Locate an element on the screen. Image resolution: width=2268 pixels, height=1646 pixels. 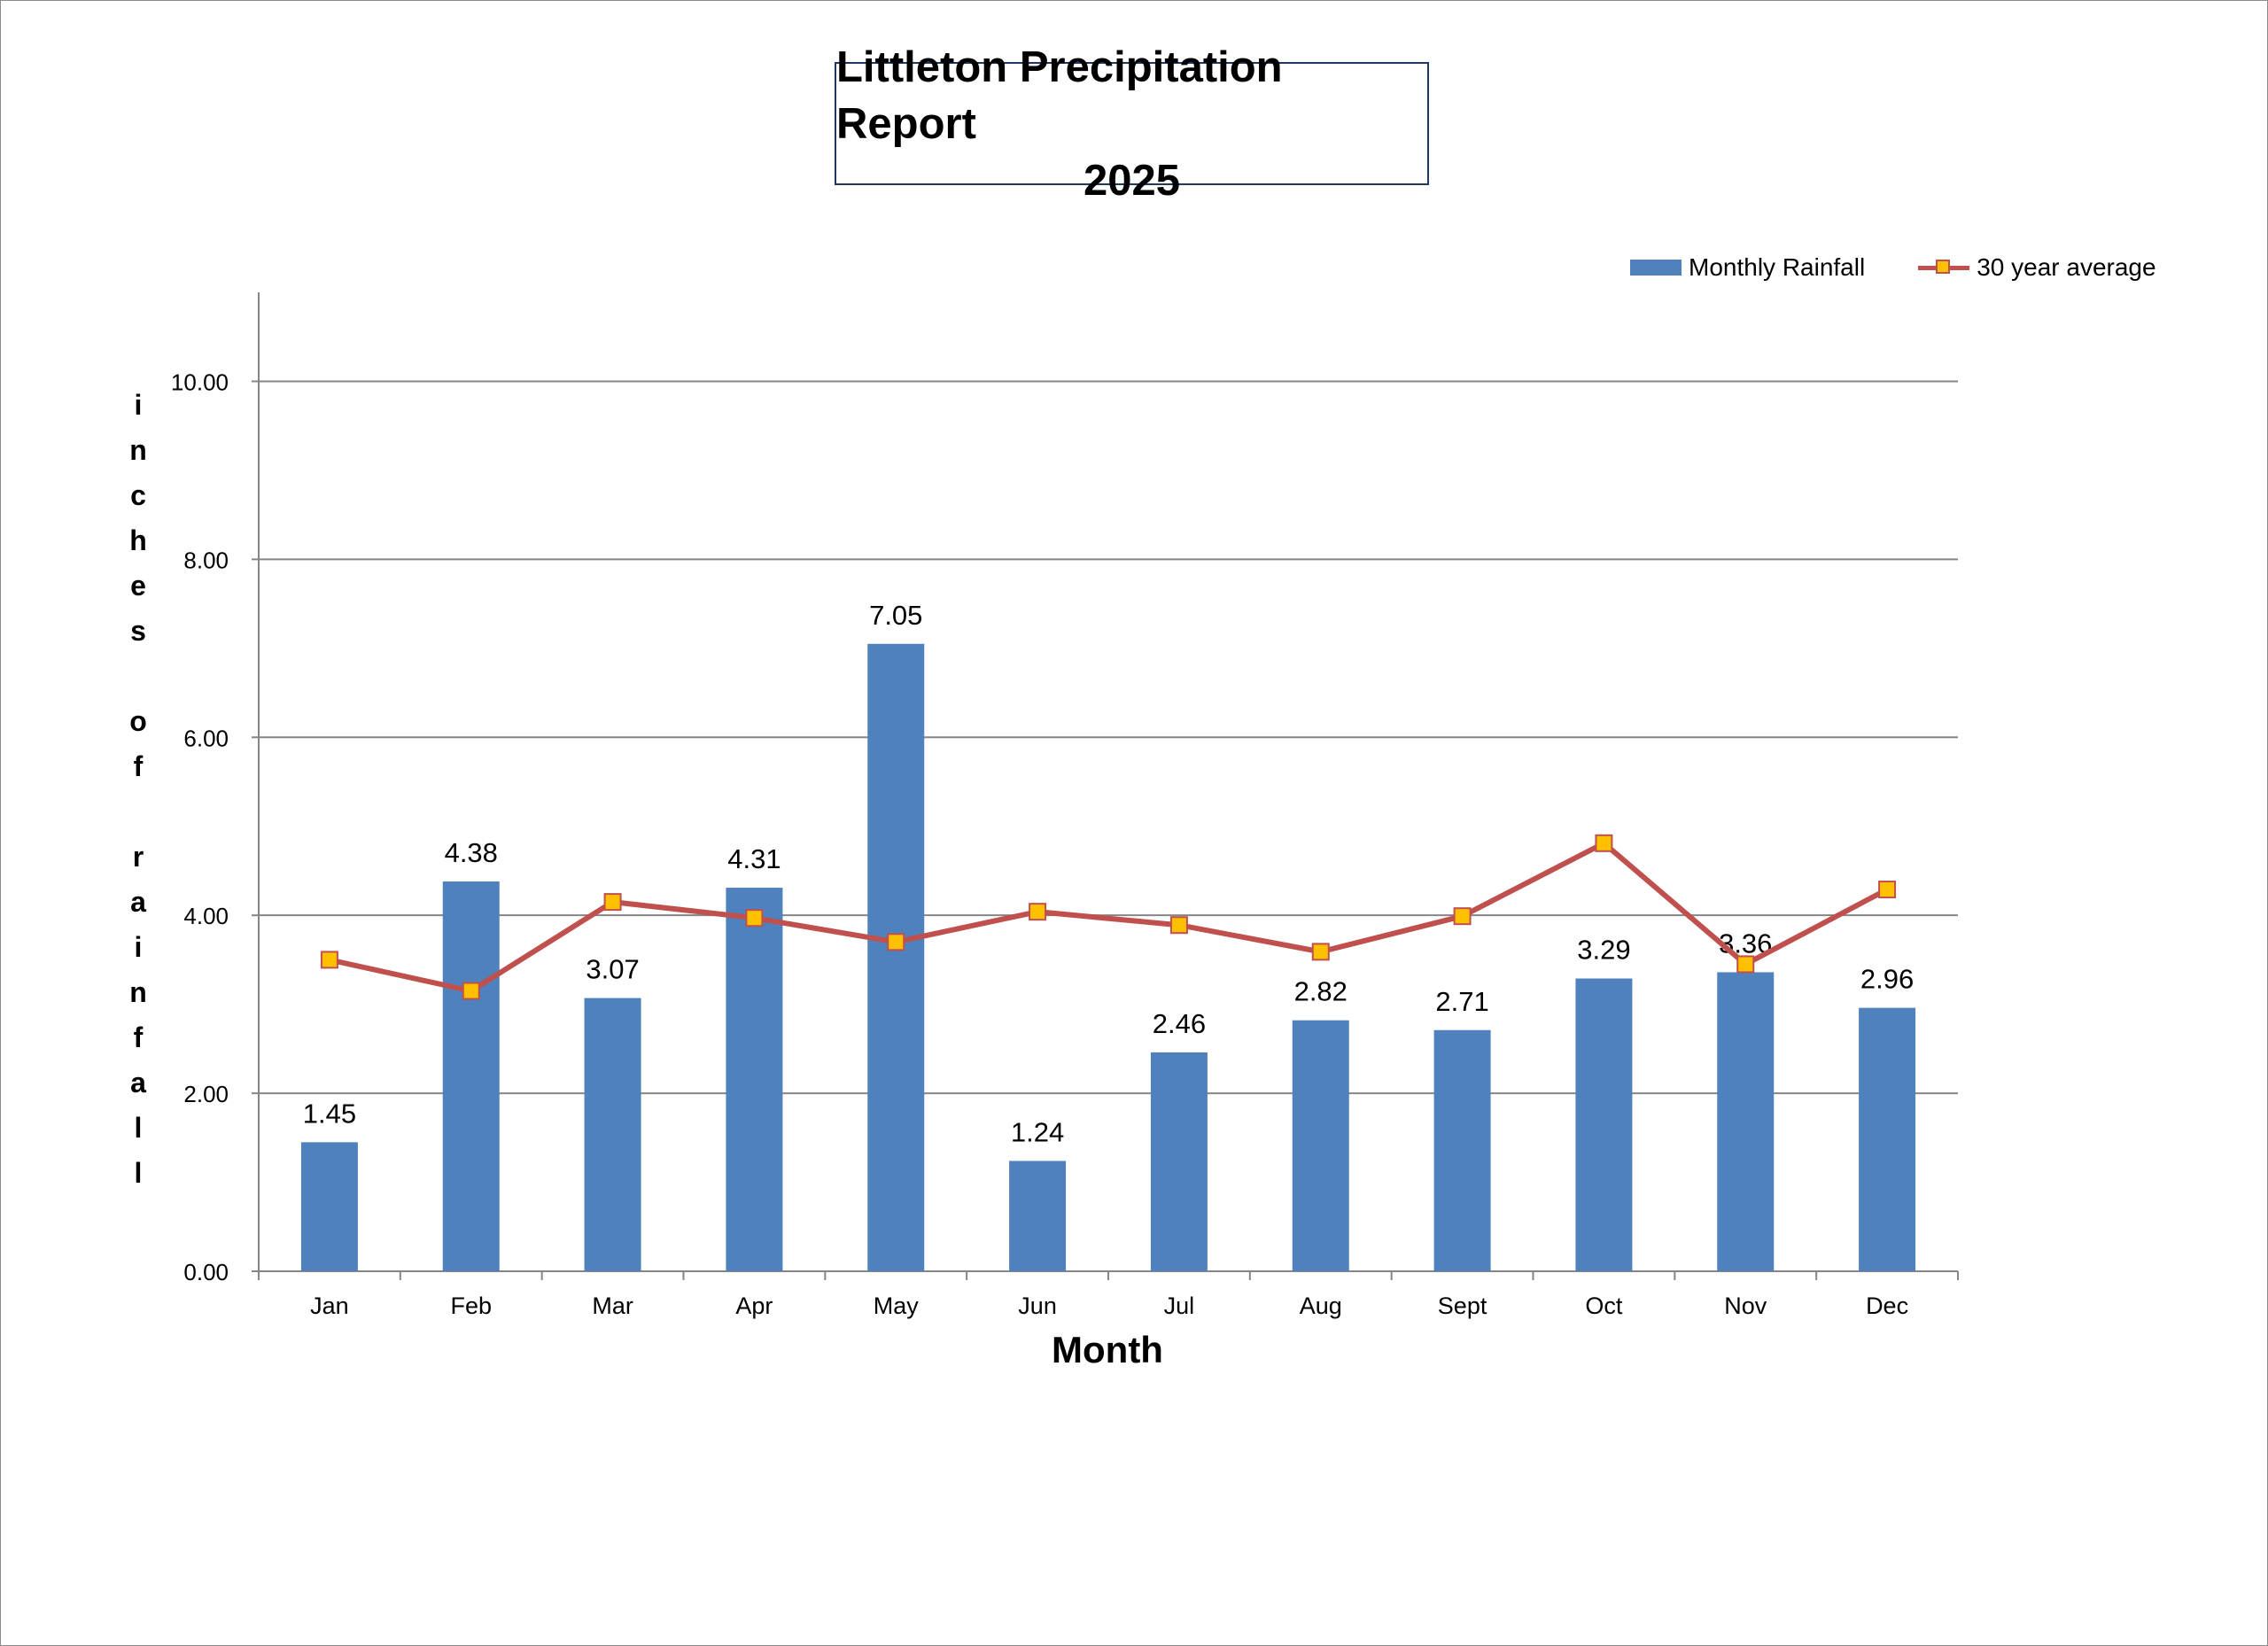
bar-mar is located at coordinates (612, 1134).